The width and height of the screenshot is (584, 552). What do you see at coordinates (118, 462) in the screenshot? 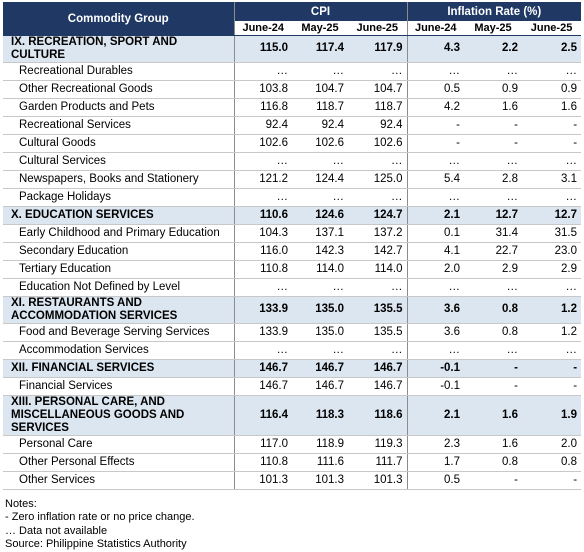
I see `row-label: Other Personal Effects` at bounding box center [118, 462].